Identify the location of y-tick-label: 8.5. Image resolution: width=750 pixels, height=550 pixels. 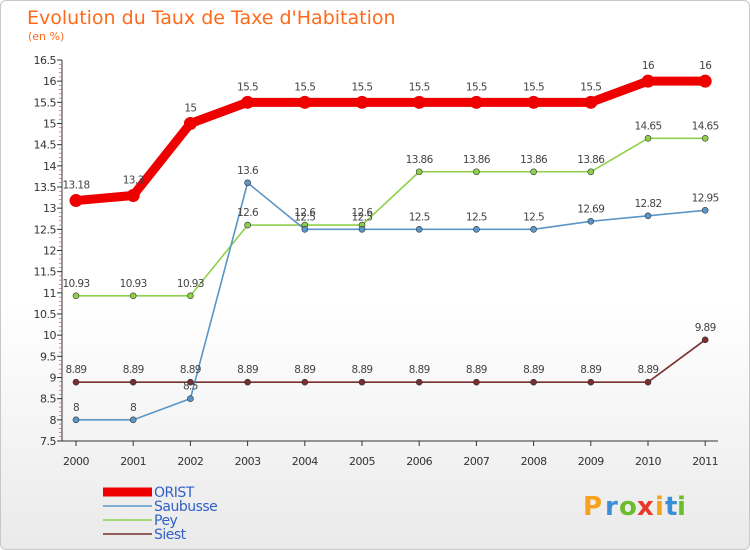
(48, 399).